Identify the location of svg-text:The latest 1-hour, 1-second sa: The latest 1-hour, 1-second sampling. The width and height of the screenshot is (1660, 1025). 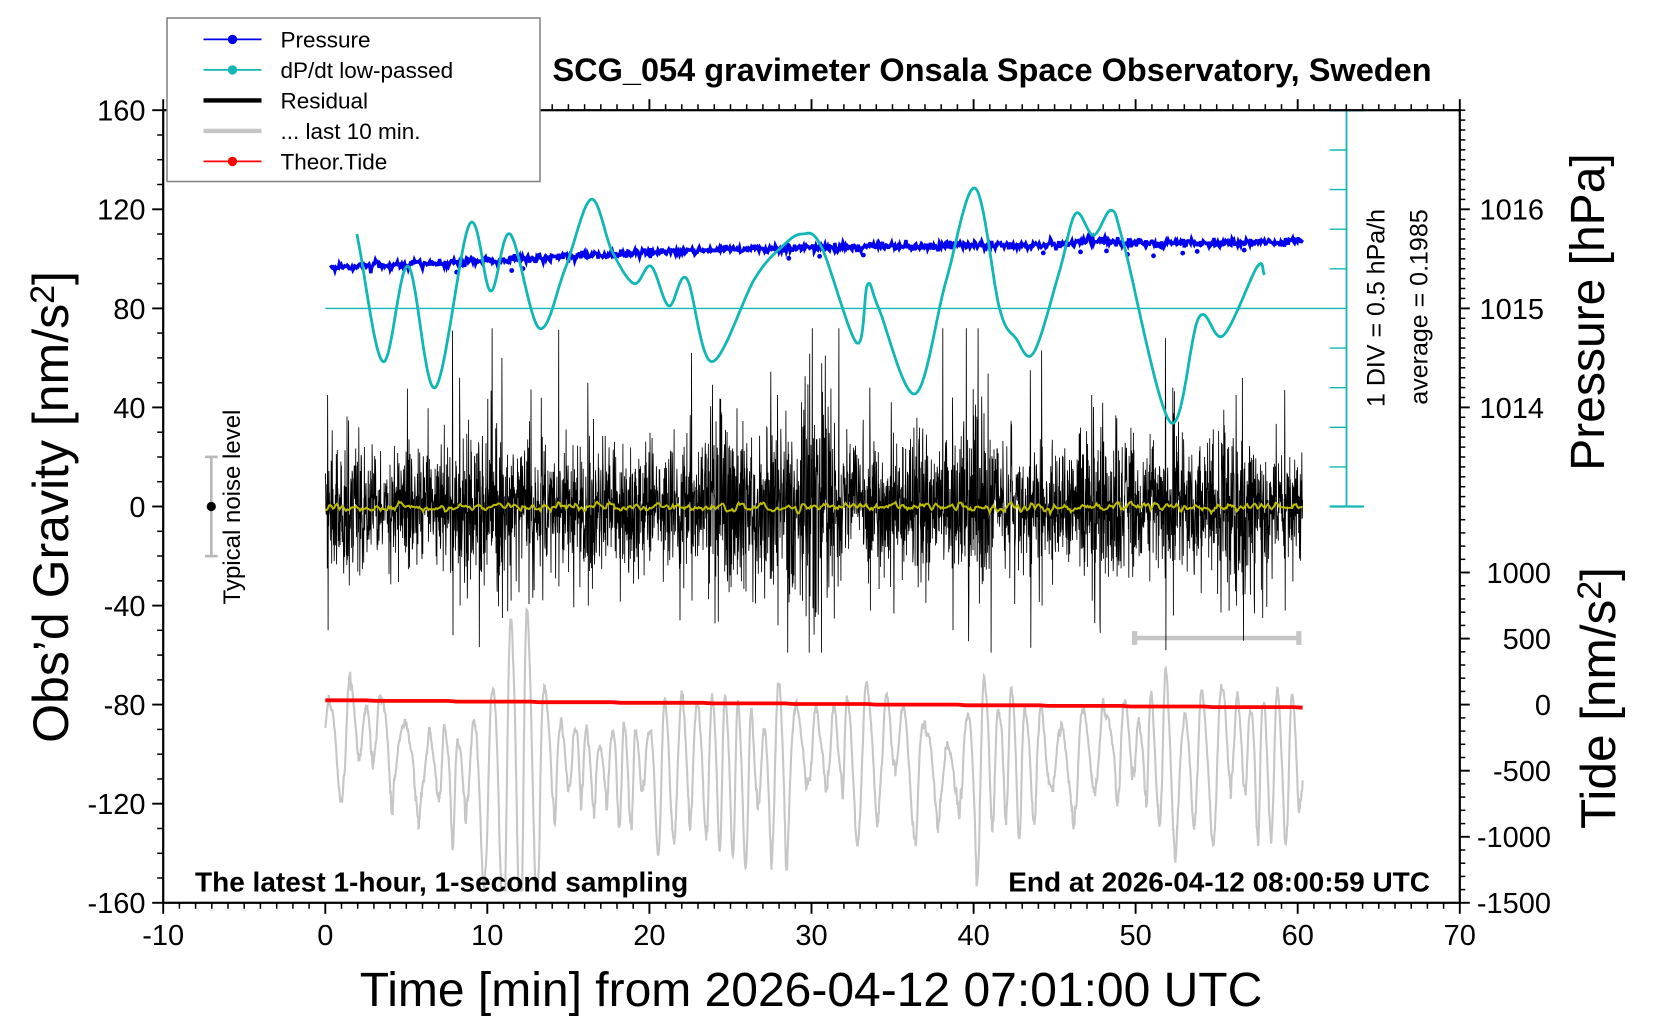
(441, 882).